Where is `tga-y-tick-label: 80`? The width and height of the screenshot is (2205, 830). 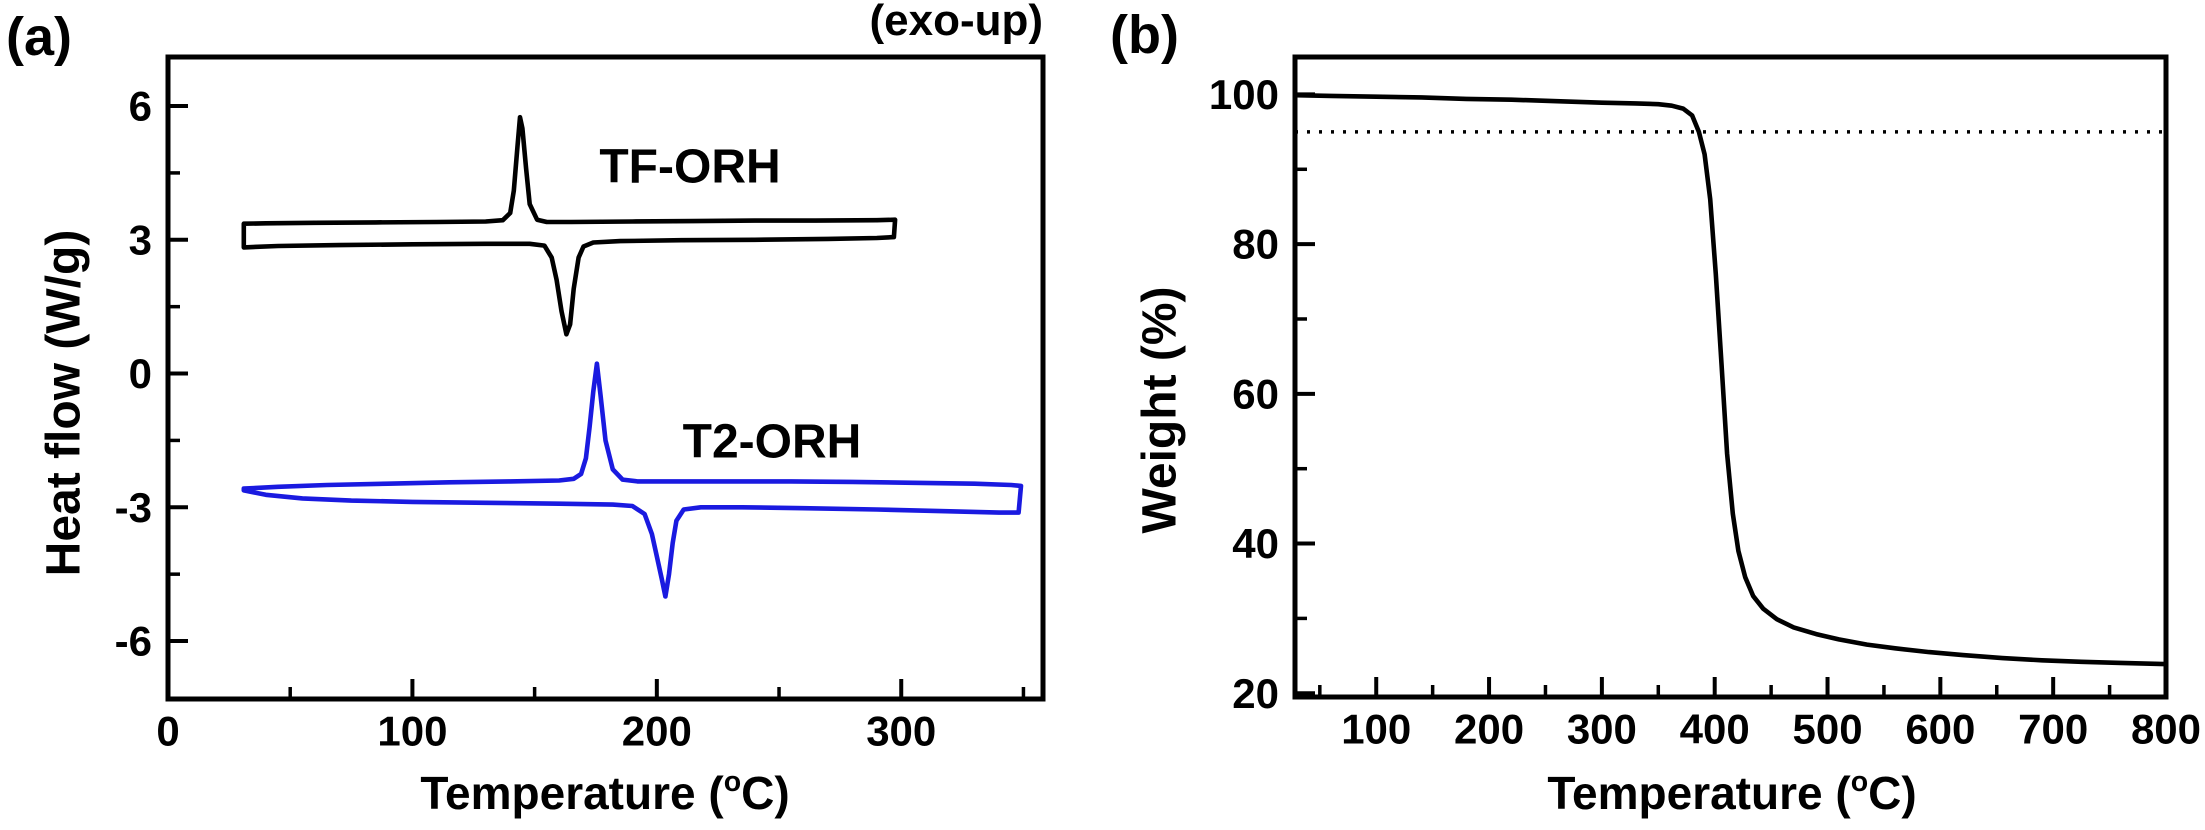
tga-y-tick-label: 80 is located at coordinates (1255, 244).